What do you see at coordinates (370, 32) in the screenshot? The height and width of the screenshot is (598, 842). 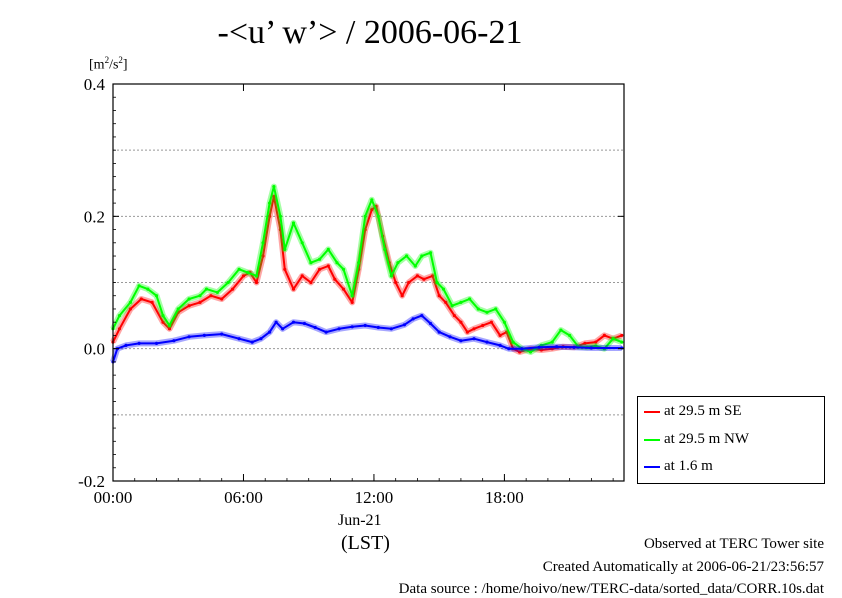 I see `chart-title: -<u’ w’> / 2006-06-21` at bounding box center [370, 32].